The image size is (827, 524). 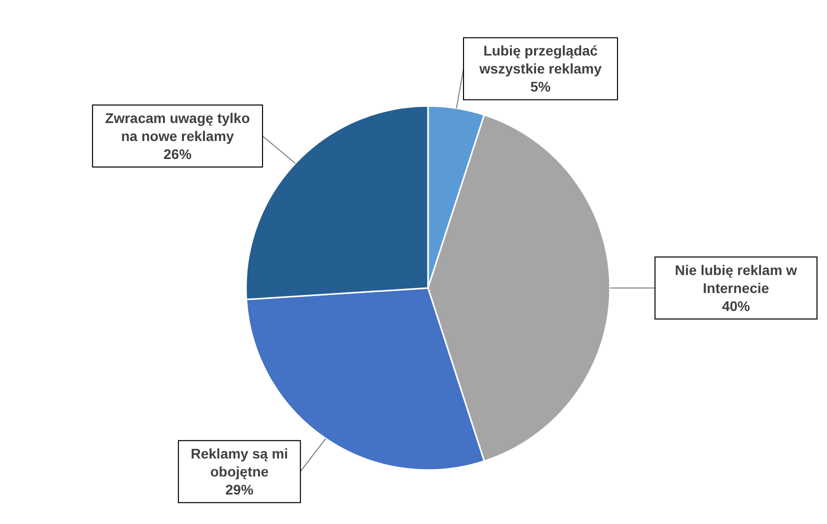 I want to click on slice-label: Nie lubię reklam w Internecie, so click(x=736, y=279).